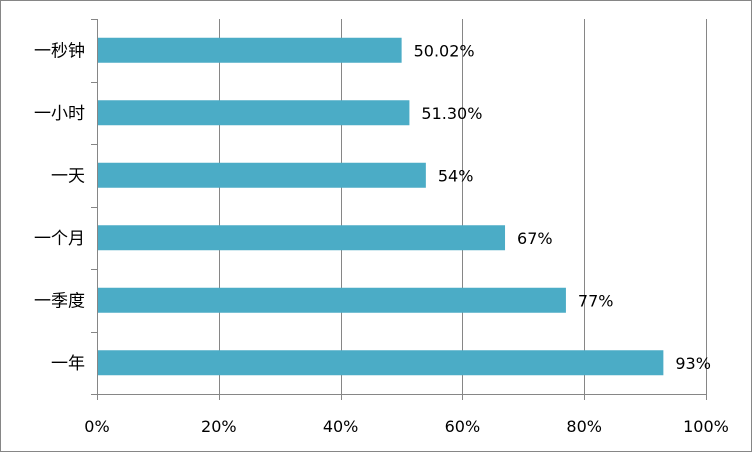 This screenshot has height=452, width=752. I want to click on x-tick-label-20: 20%, so click(219, 426).